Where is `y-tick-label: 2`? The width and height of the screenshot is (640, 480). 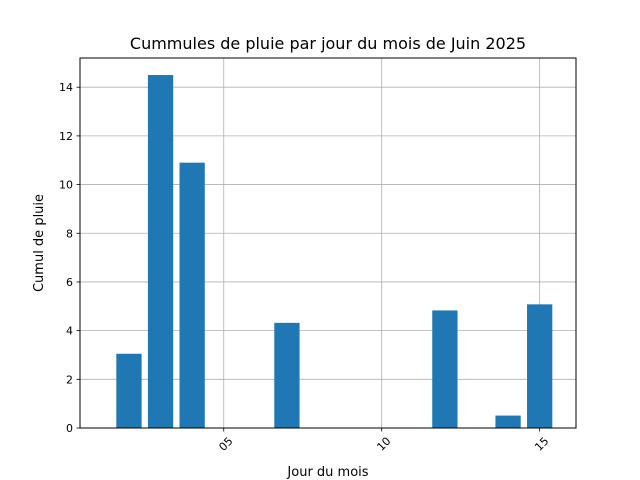 y-tick-label: 2 is located at coordinates (69, 379).